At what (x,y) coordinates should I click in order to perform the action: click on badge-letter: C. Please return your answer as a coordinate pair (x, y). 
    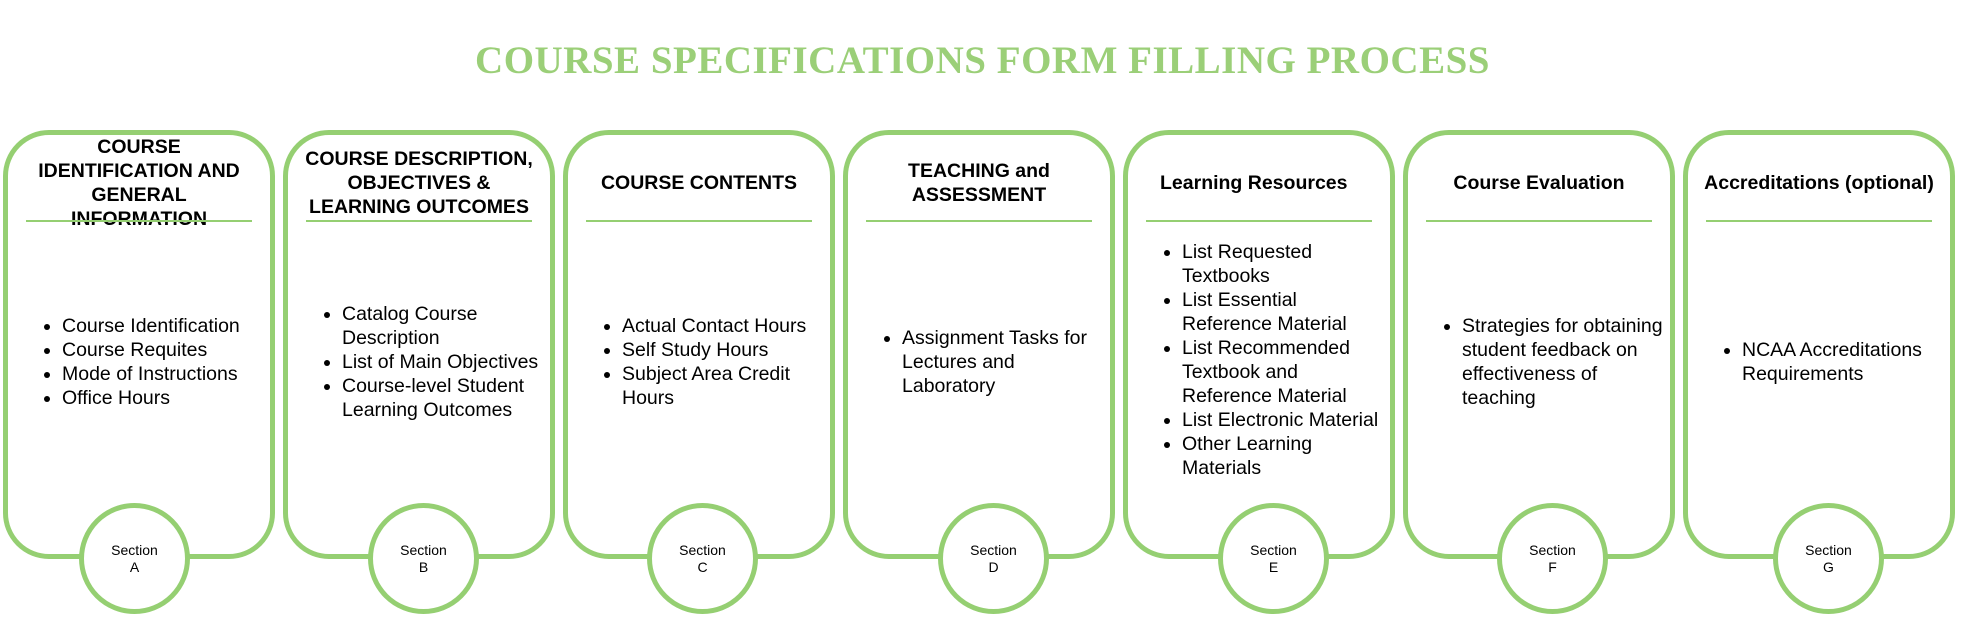
    Looking at the image, I should click on (702, 566).